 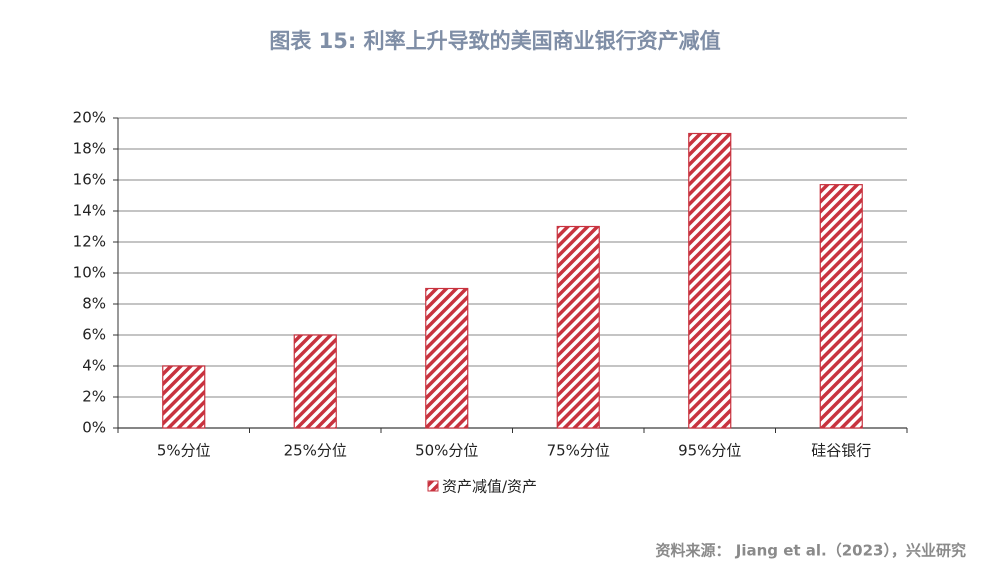 I want to click on y-tick-label: 4%, so click(x=94, y=366).